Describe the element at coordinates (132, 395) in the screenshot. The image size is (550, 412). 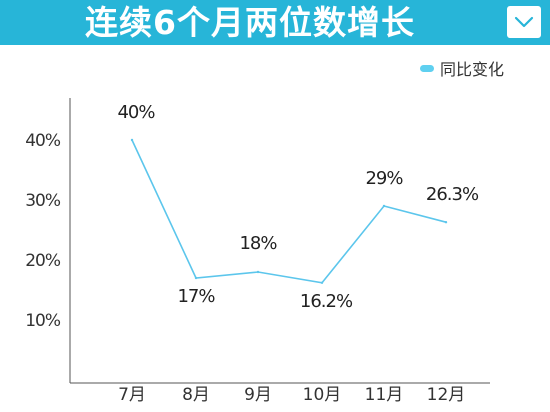
I see `x-tick-label: 7月` at that location.